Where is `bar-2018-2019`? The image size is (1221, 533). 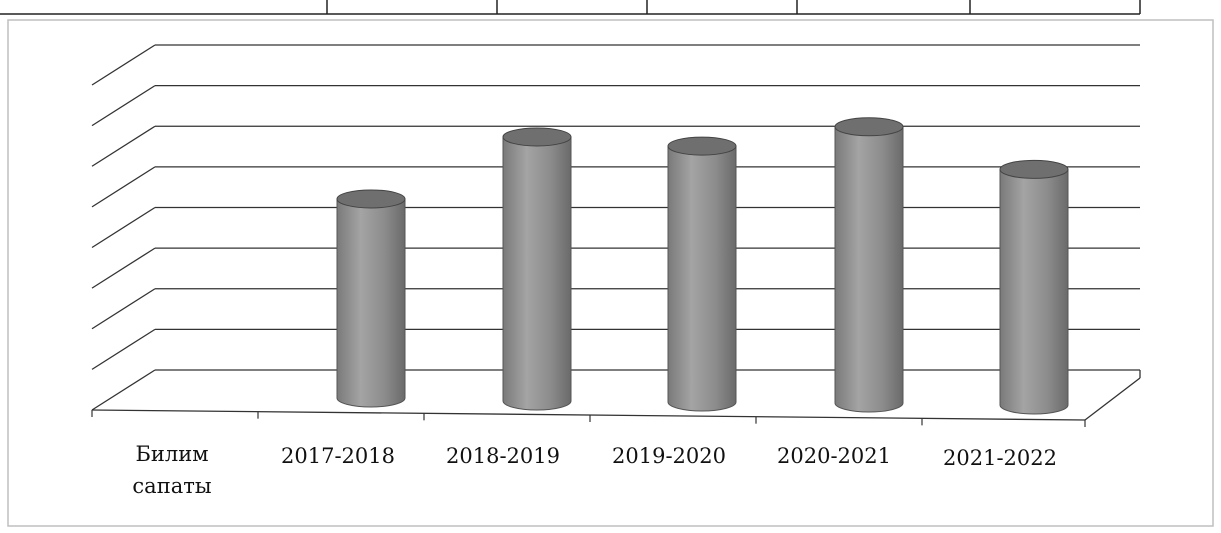 bar-2018-2019 is located at coordinates (537, 269).